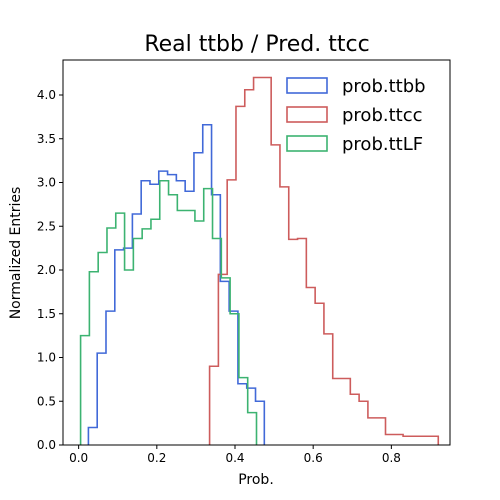 Image resolution: width=500 pixels, height=500 pixels. What do you see at coordinates (46, 401) in the screenshot?
I see `y-tick-label: 0.5` at bounding box center [46, 401].